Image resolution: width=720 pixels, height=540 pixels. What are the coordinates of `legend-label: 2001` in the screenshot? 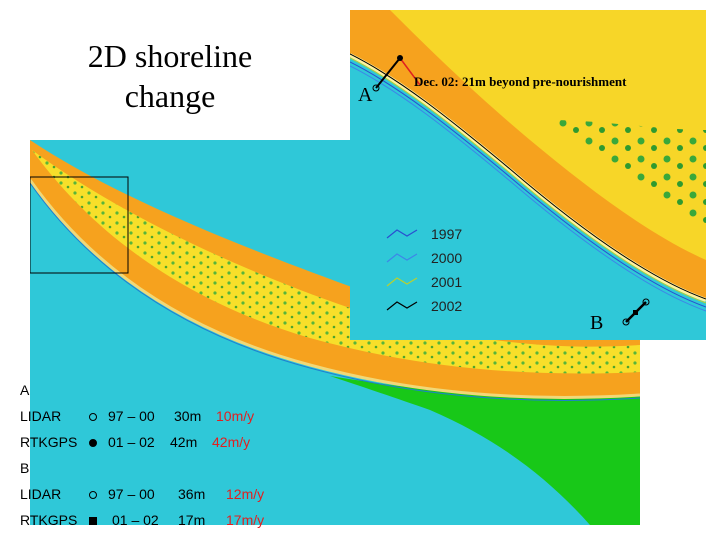 It's located at (447, 282).